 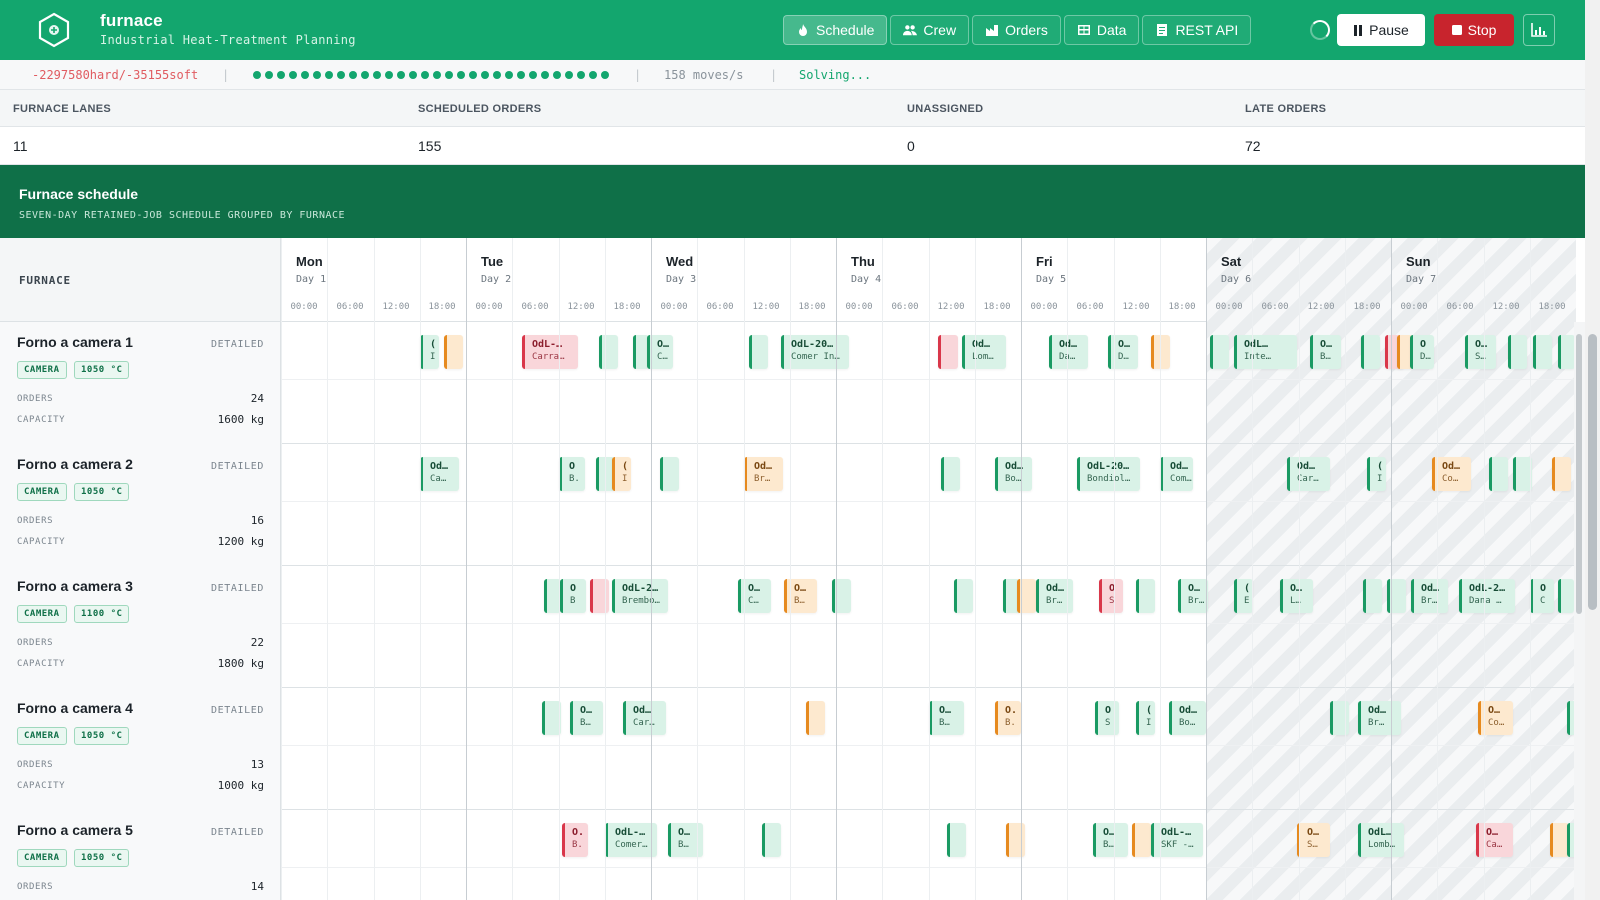 I want to click on page-scrollbar-thumb, so click(x=1592, y=472).